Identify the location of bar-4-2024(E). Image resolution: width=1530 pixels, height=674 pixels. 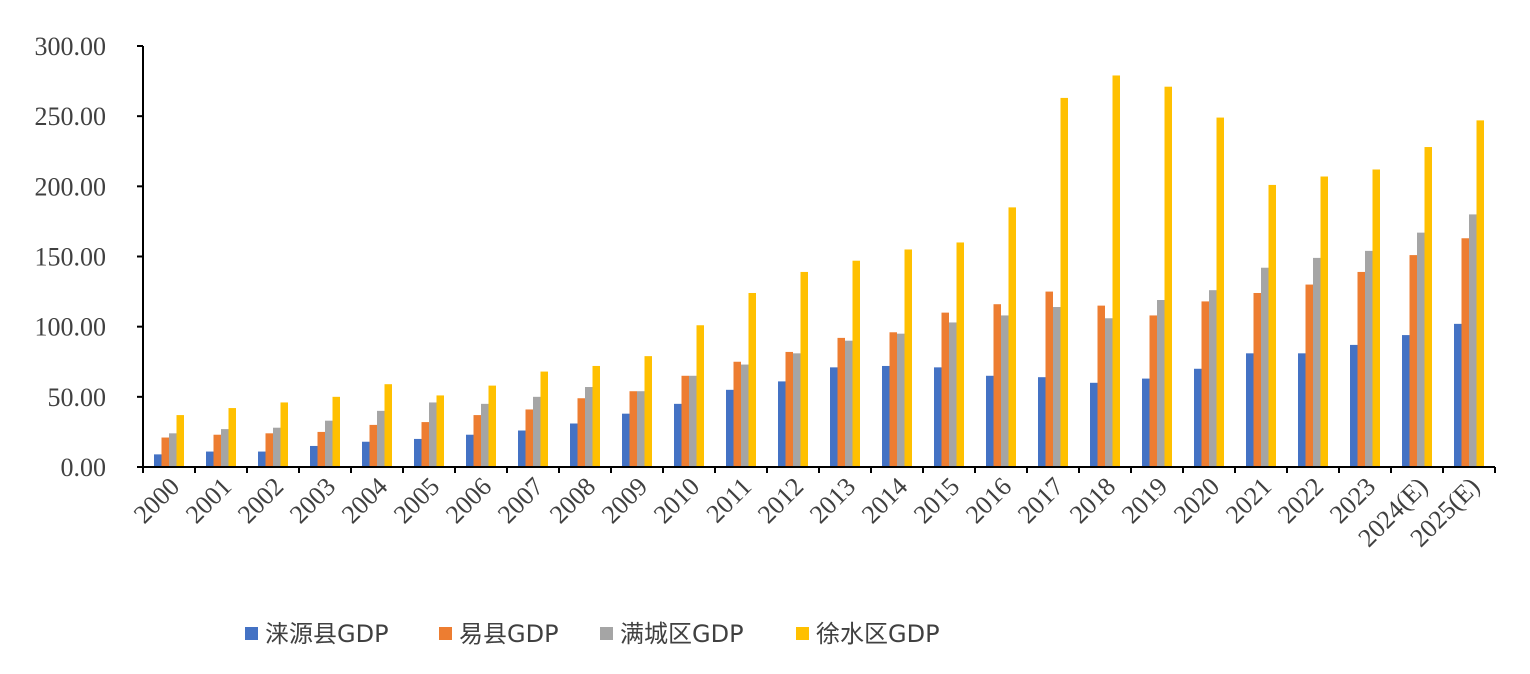
(1428, 307).